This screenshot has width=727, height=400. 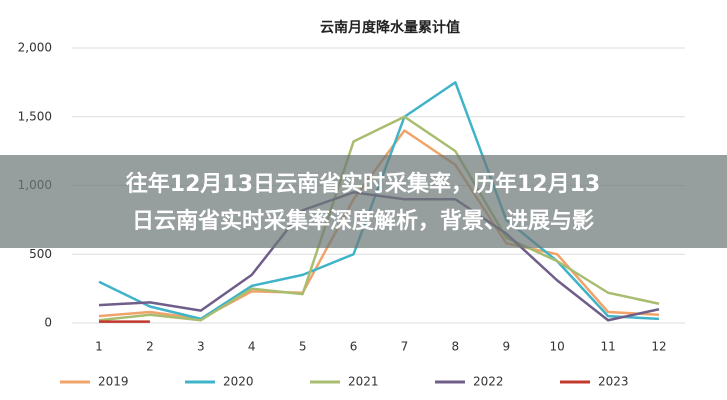 I want to click on legend-label: 2023, so click(x=613, y=382).